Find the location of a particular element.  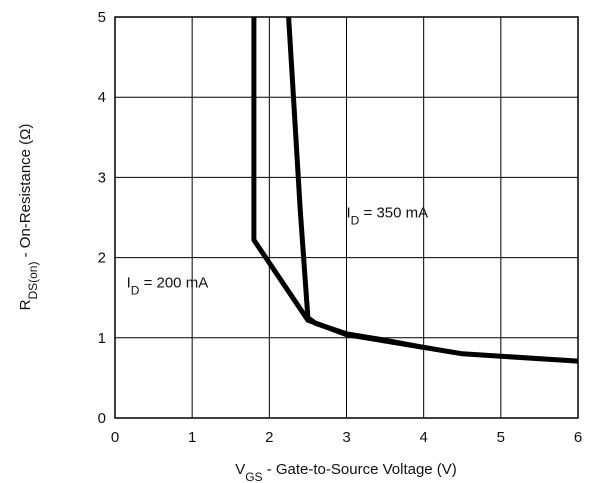

annotation-label: ID = 350 mA is located at coordinates (388, 216).